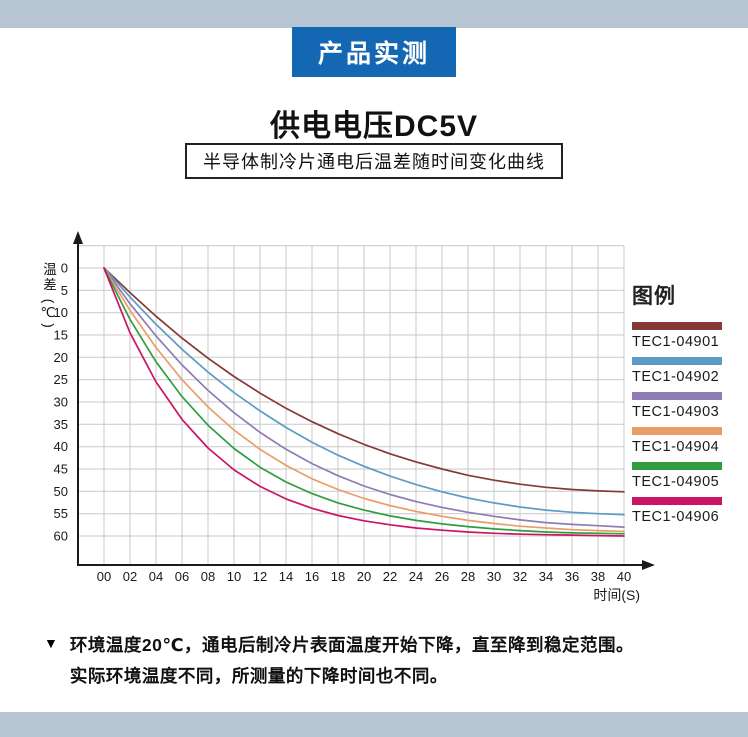 The image size is (748, 737). I want to click on legend-label: TEC1-04903, so click(676, 412).